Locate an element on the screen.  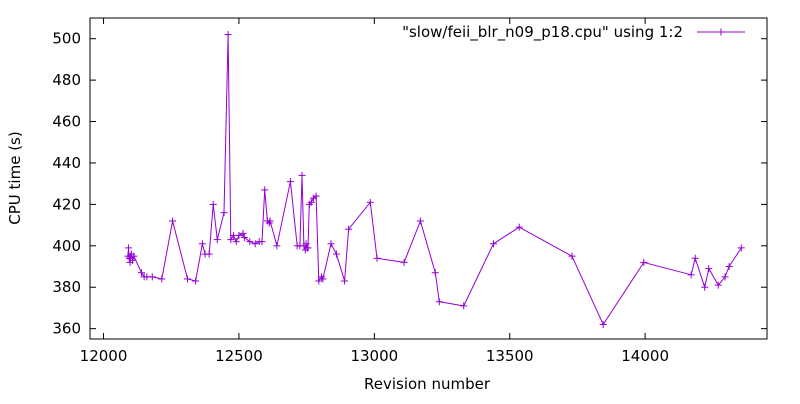
x-tick-label: 12000 is located at coordinates (104, 356).